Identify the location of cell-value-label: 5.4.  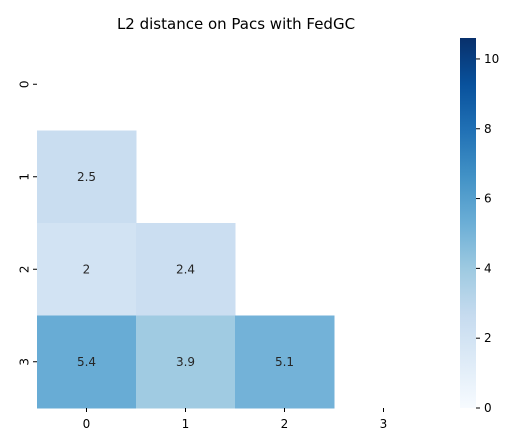
(86, 362).